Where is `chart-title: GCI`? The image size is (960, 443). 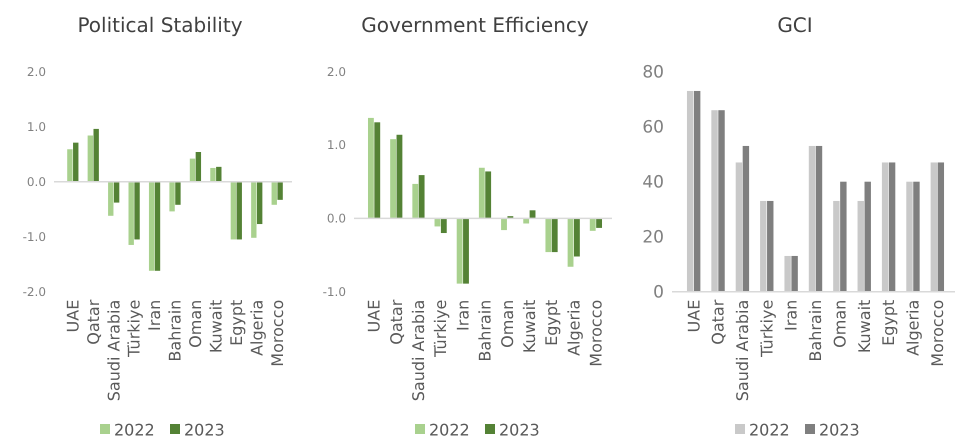
chart-title: GCI is located at coordinates (795, 25).